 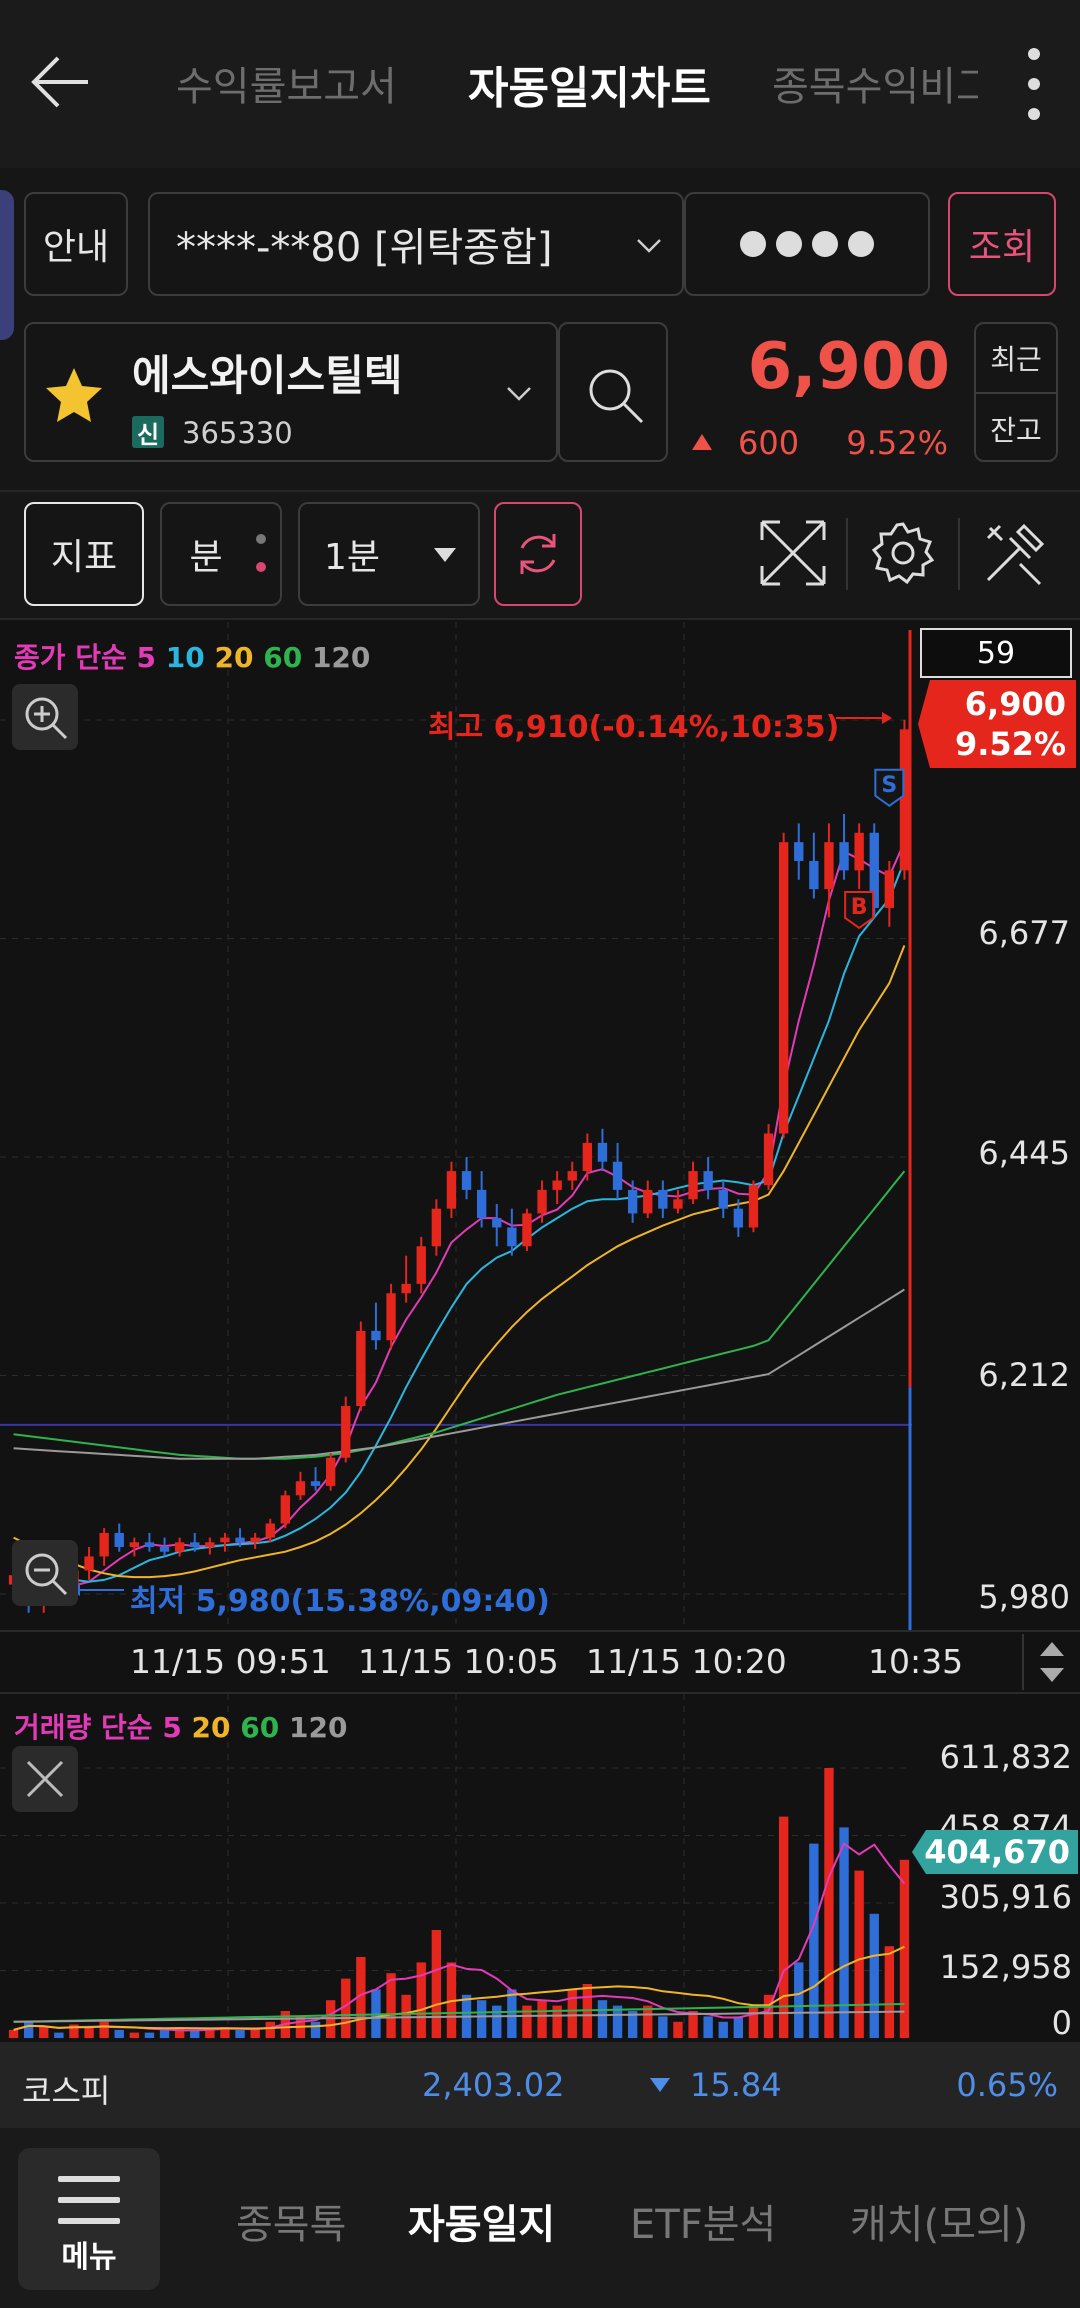 What do you see at coordinates (221, 554) in the screenshot?
I see `minute-button: 분` at bounding box center [221, 554].